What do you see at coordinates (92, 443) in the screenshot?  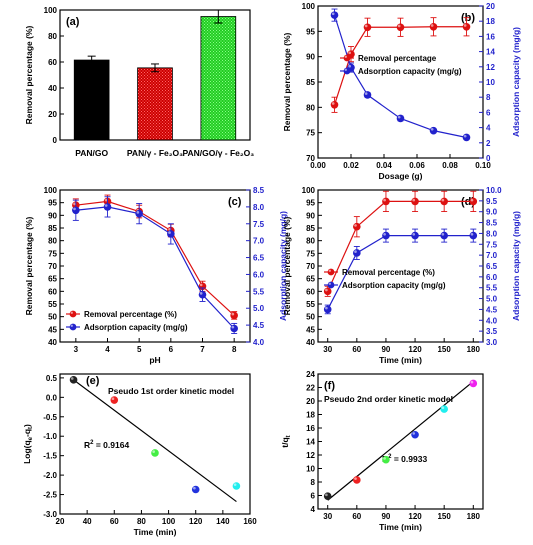 I see `r-squared-superscript: 2` at bounding box center [92, 443].